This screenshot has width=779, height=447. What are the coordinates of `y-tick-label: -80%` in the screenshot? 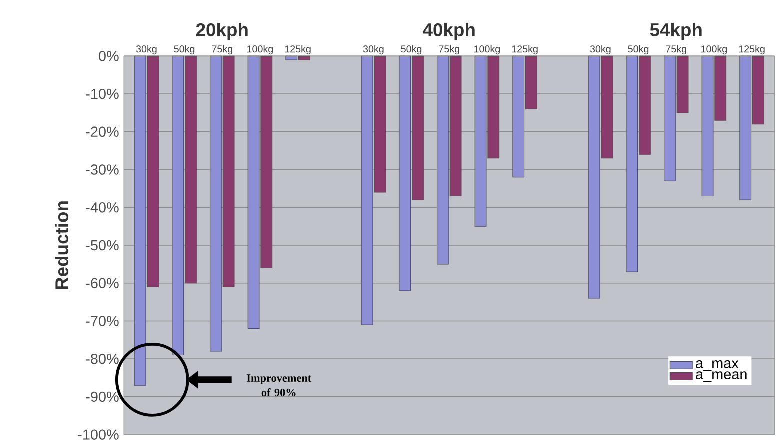 It's located at (102, 359).